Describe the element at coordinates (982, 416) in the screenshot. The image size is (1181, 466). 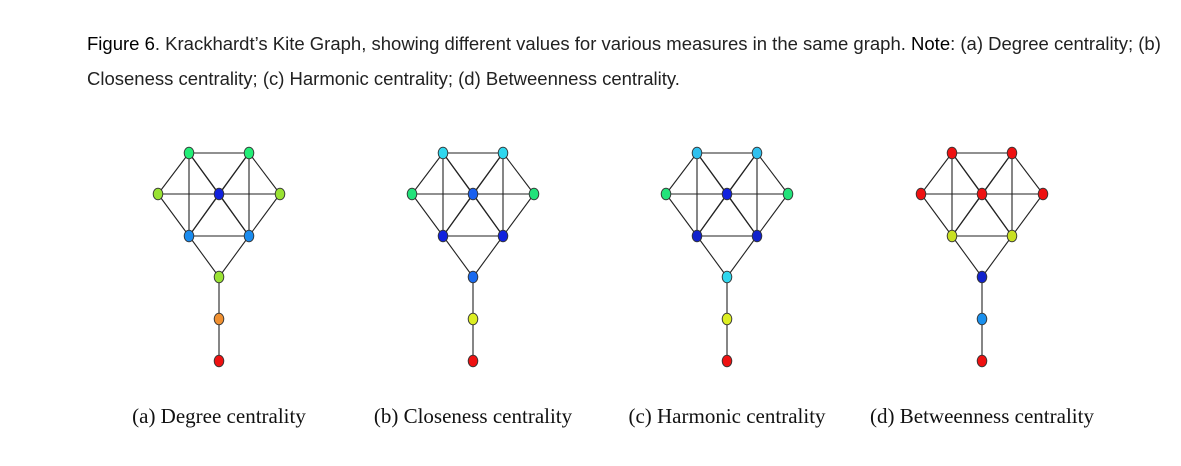
I see `panel-label: (d) Betweenness centrality` at that location.